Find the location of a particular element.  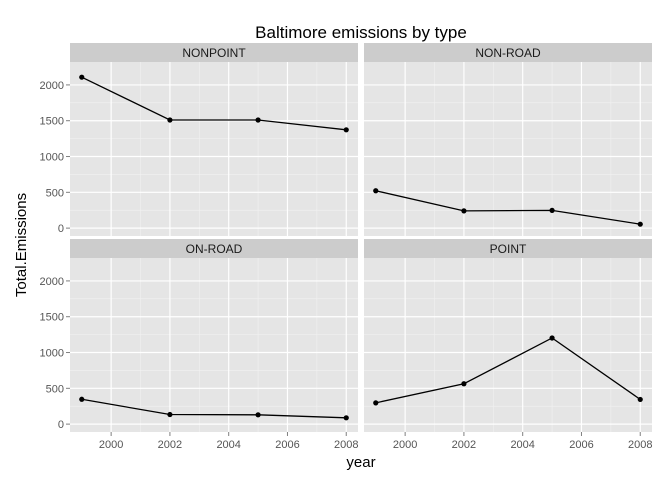

facet-strip-label: ON-ROAD is located at coordinates (214, 249).